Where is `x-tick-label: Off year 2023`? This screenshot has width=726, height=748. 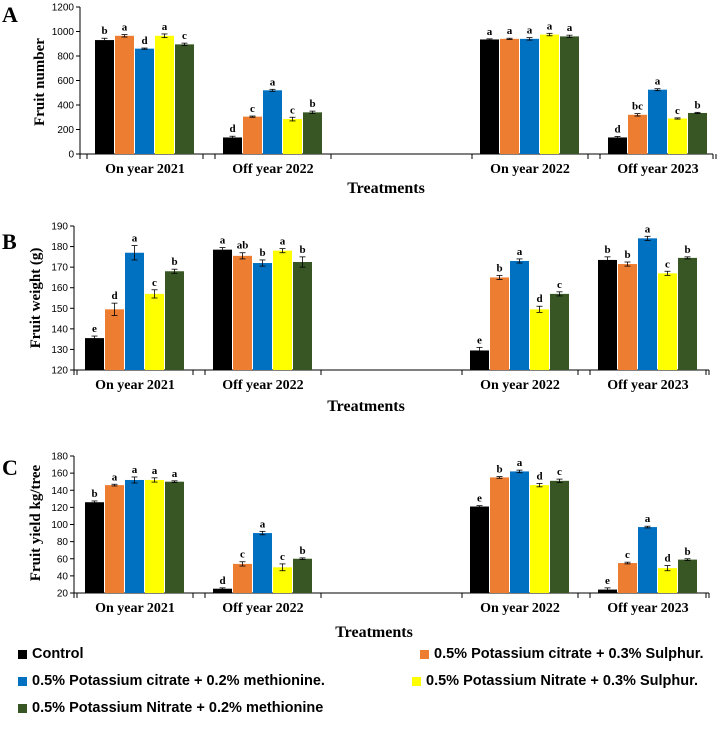 x-tick-label: Off year 2023 is located at coordinates (657, 169).